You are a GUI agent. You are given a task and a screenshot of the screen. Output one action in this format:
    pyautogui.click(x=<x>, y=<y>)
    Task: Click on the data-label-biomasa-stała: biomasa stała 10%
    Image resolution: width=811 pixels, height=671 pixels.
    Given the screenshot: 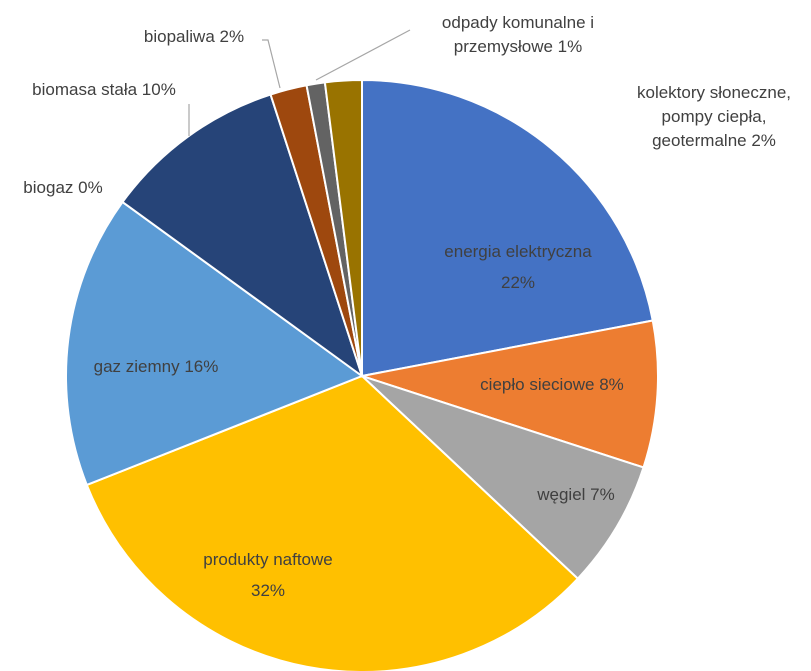 What is the action you would take?
    pyautogui.click(x=104, y=89)
    